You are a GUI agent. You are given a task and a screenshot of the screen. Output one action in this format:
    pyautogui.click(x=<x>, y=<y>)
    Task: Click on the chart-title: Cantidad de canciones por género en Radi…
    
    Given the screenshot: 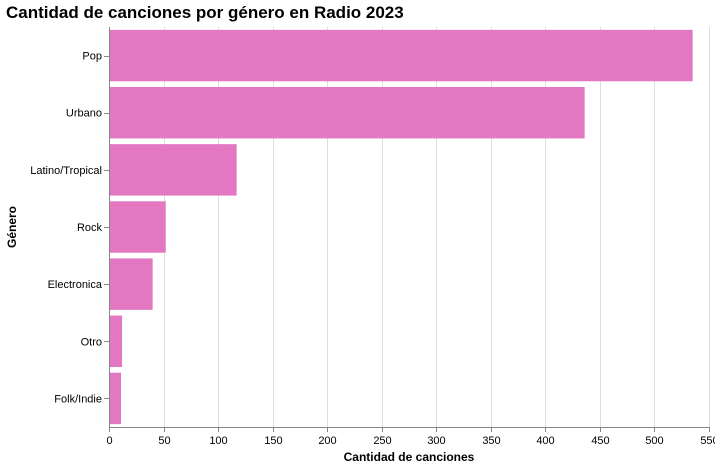 What is the action you would take?
    pyautogui.click(x=205, y=12)
    